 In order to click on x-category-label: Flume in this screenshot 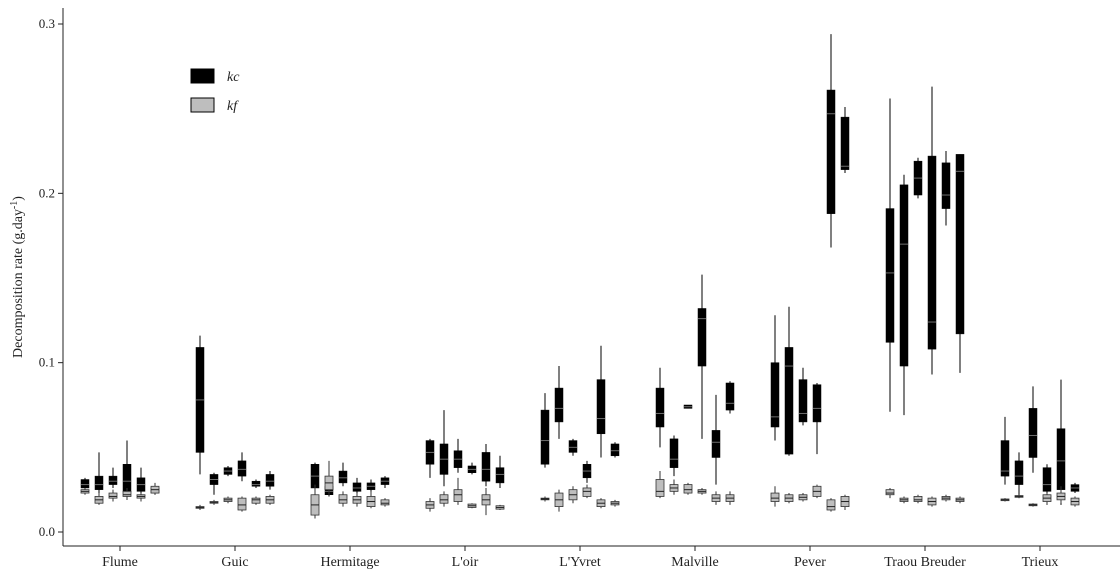, I will do `click(120, 562)`.